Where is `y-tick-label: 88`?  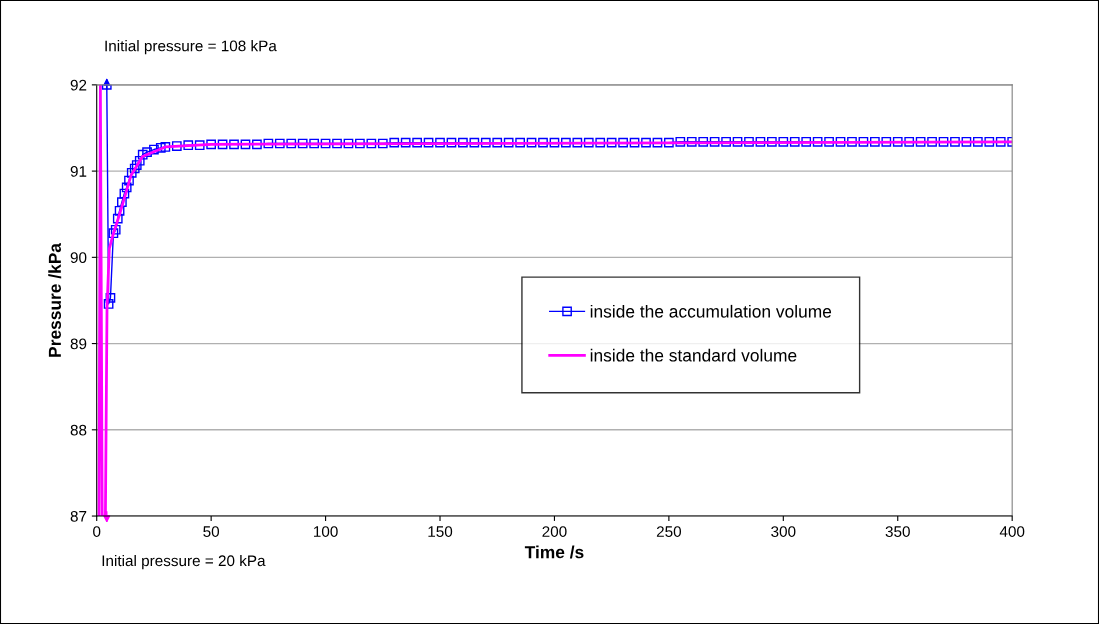 y-tick-label: 88 is located at coordinates (78, 430).